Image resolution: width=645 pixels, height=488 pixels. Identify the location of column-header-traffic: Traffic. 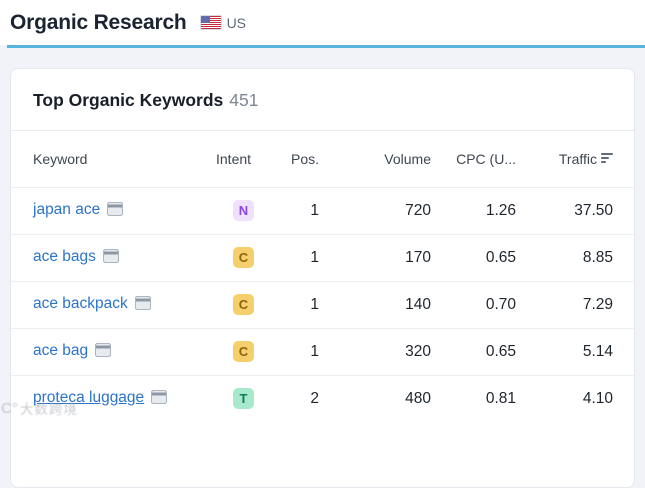
(575, 159).